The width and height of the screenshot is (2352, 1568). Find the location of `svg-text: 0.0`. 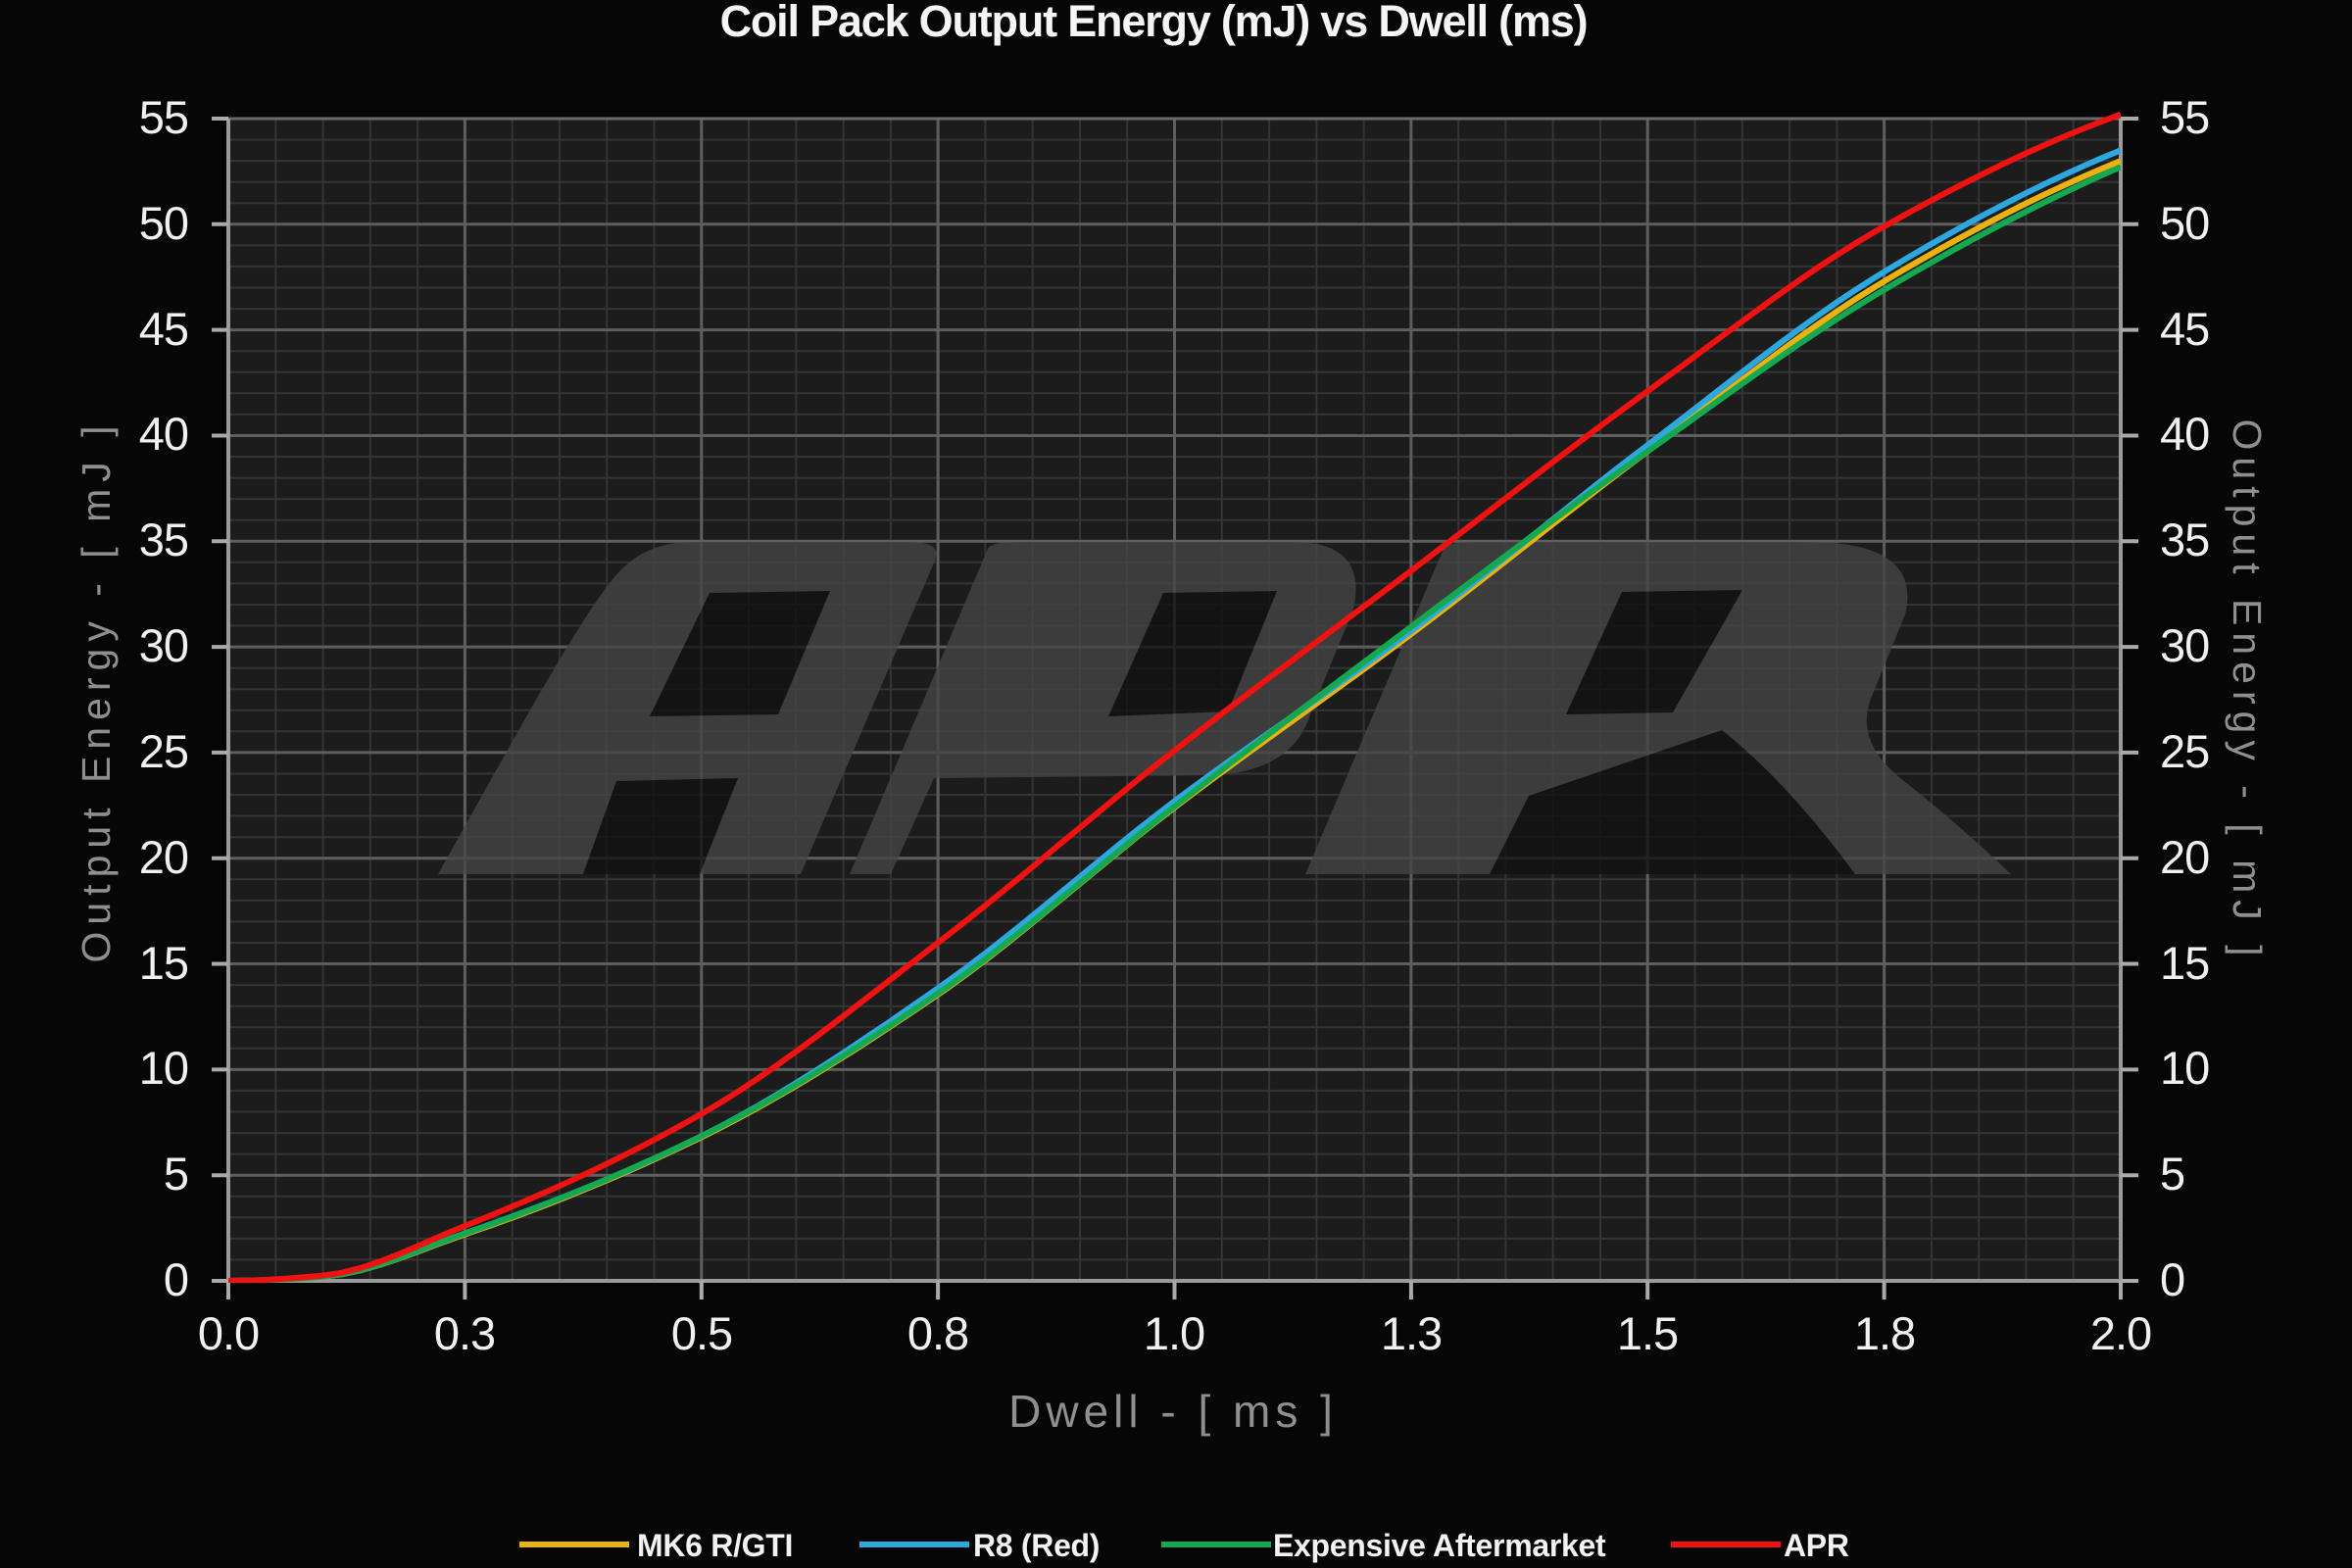

svg-text: 0.0 is located at coordinates (228, 1333).